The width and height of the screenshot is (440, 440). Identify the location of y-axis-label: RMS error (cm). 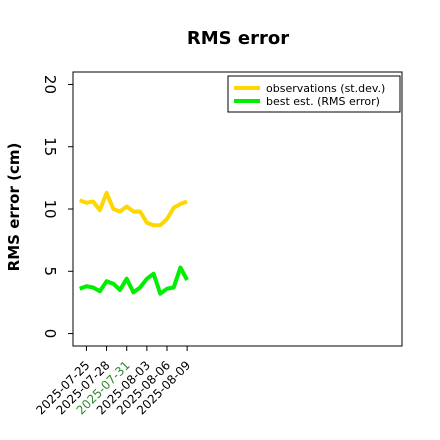
(14, 207).